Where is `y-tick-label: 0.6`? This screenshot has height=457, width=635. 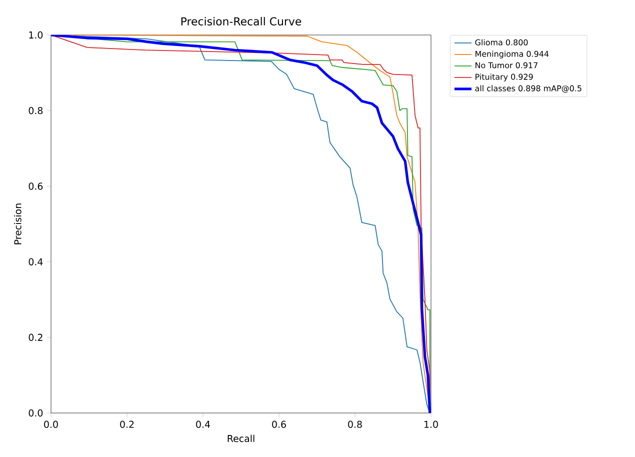 y-tick-label: 0.6 is located at coordinates (35, 186).